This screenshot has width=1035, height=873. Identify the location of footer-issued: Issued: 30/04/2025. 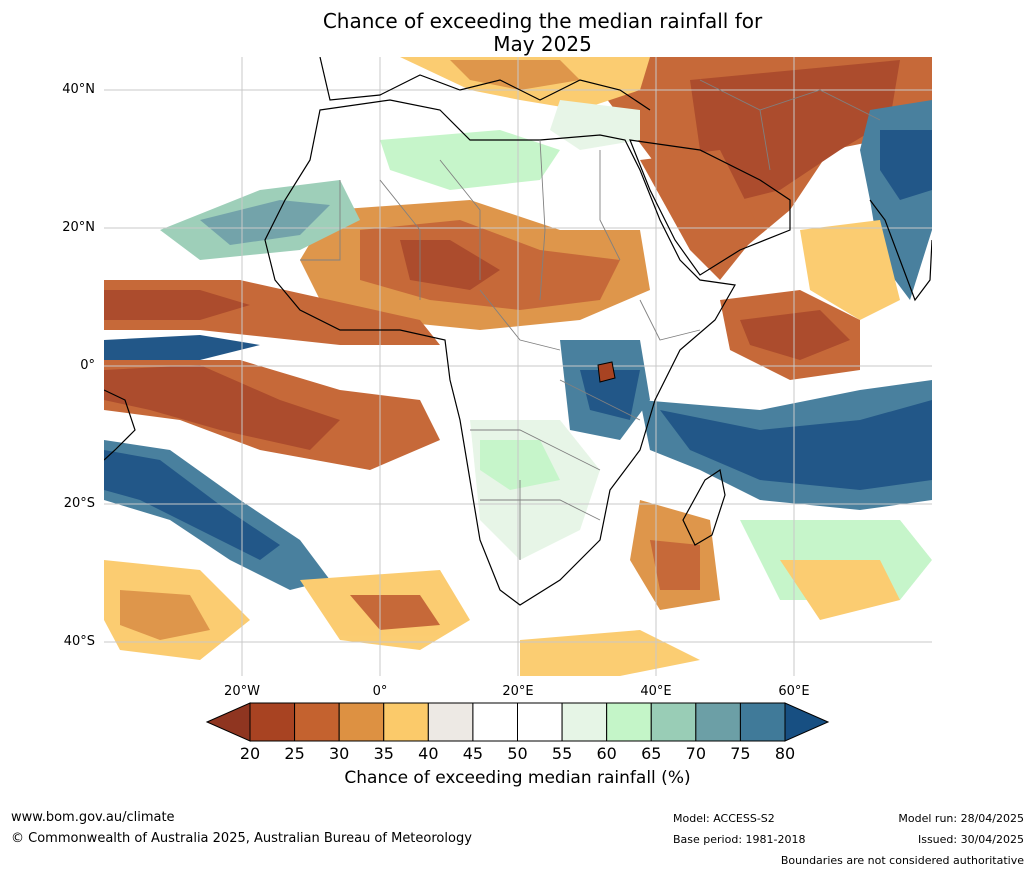
(970, 839).